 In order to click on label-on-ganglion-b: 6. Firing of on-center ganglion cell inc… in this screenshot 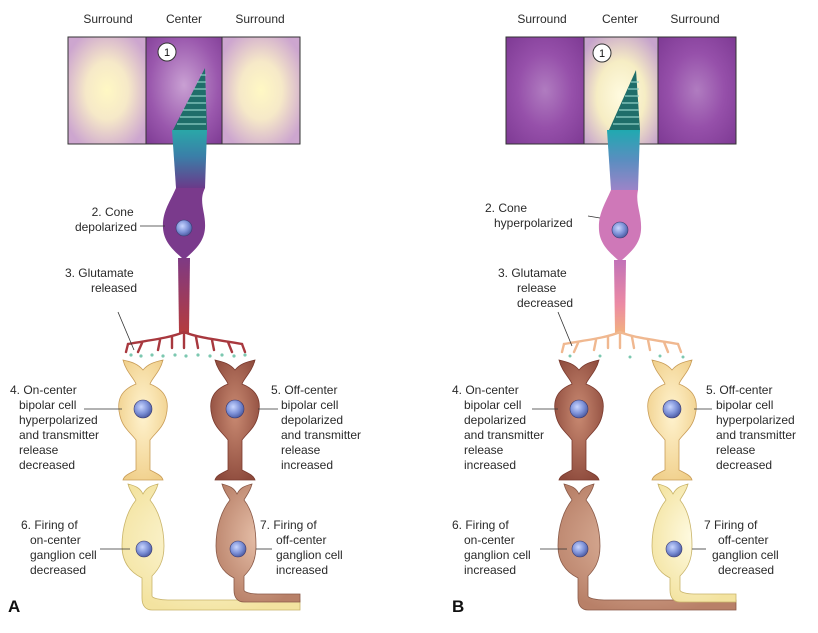, I will do `click(493, 547)`.